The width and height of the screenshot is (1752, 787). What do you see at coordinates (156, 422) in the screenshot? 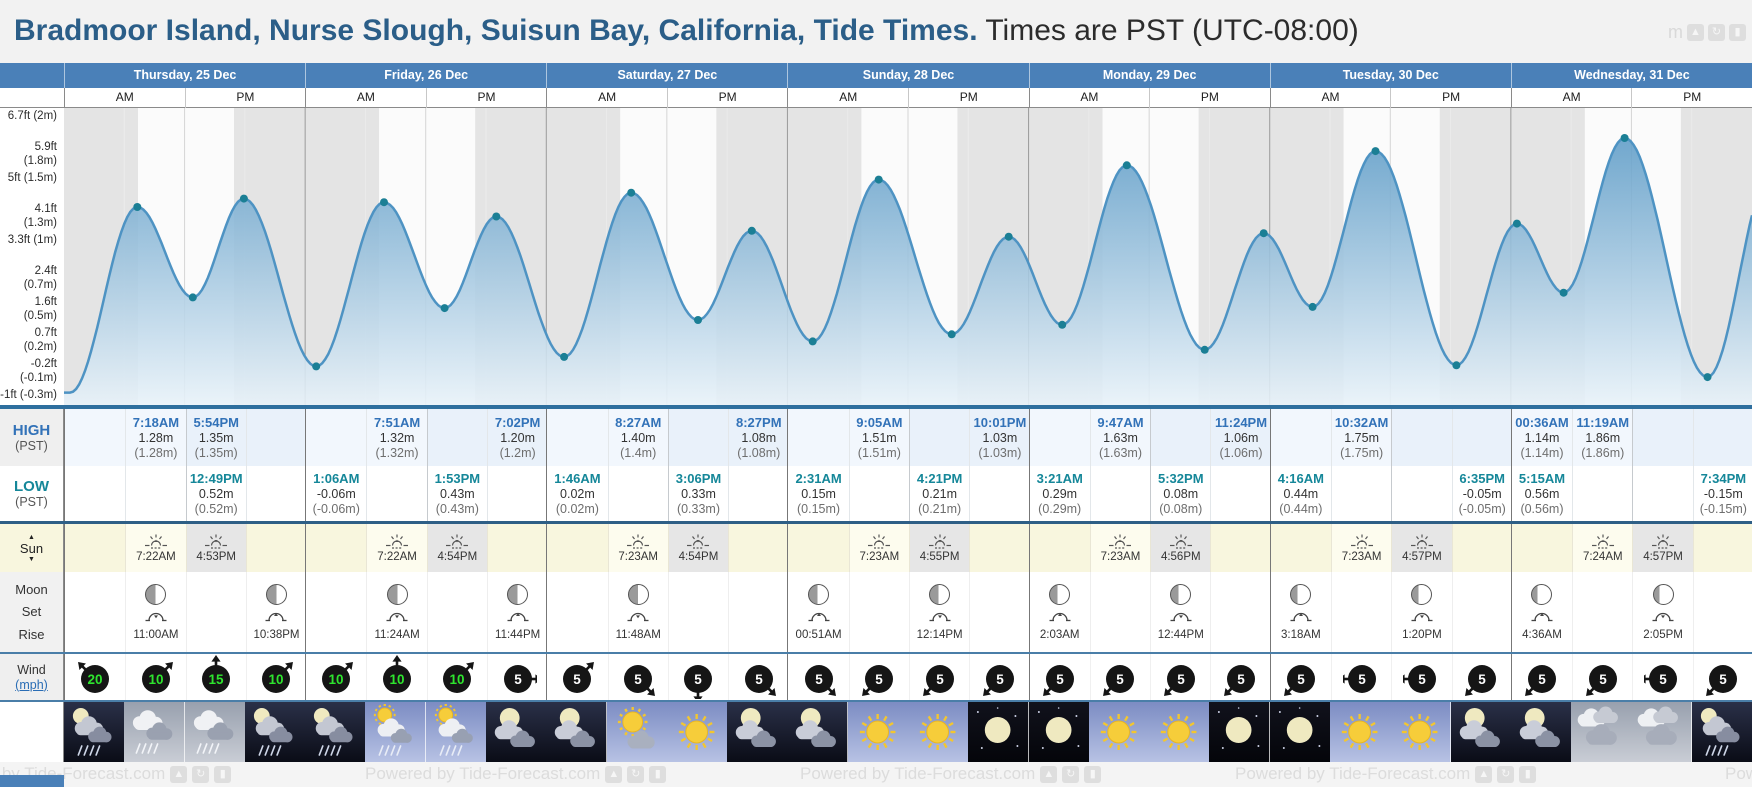
I see `high-tide-time: 7:18AM` at bounding box center [156, 422].